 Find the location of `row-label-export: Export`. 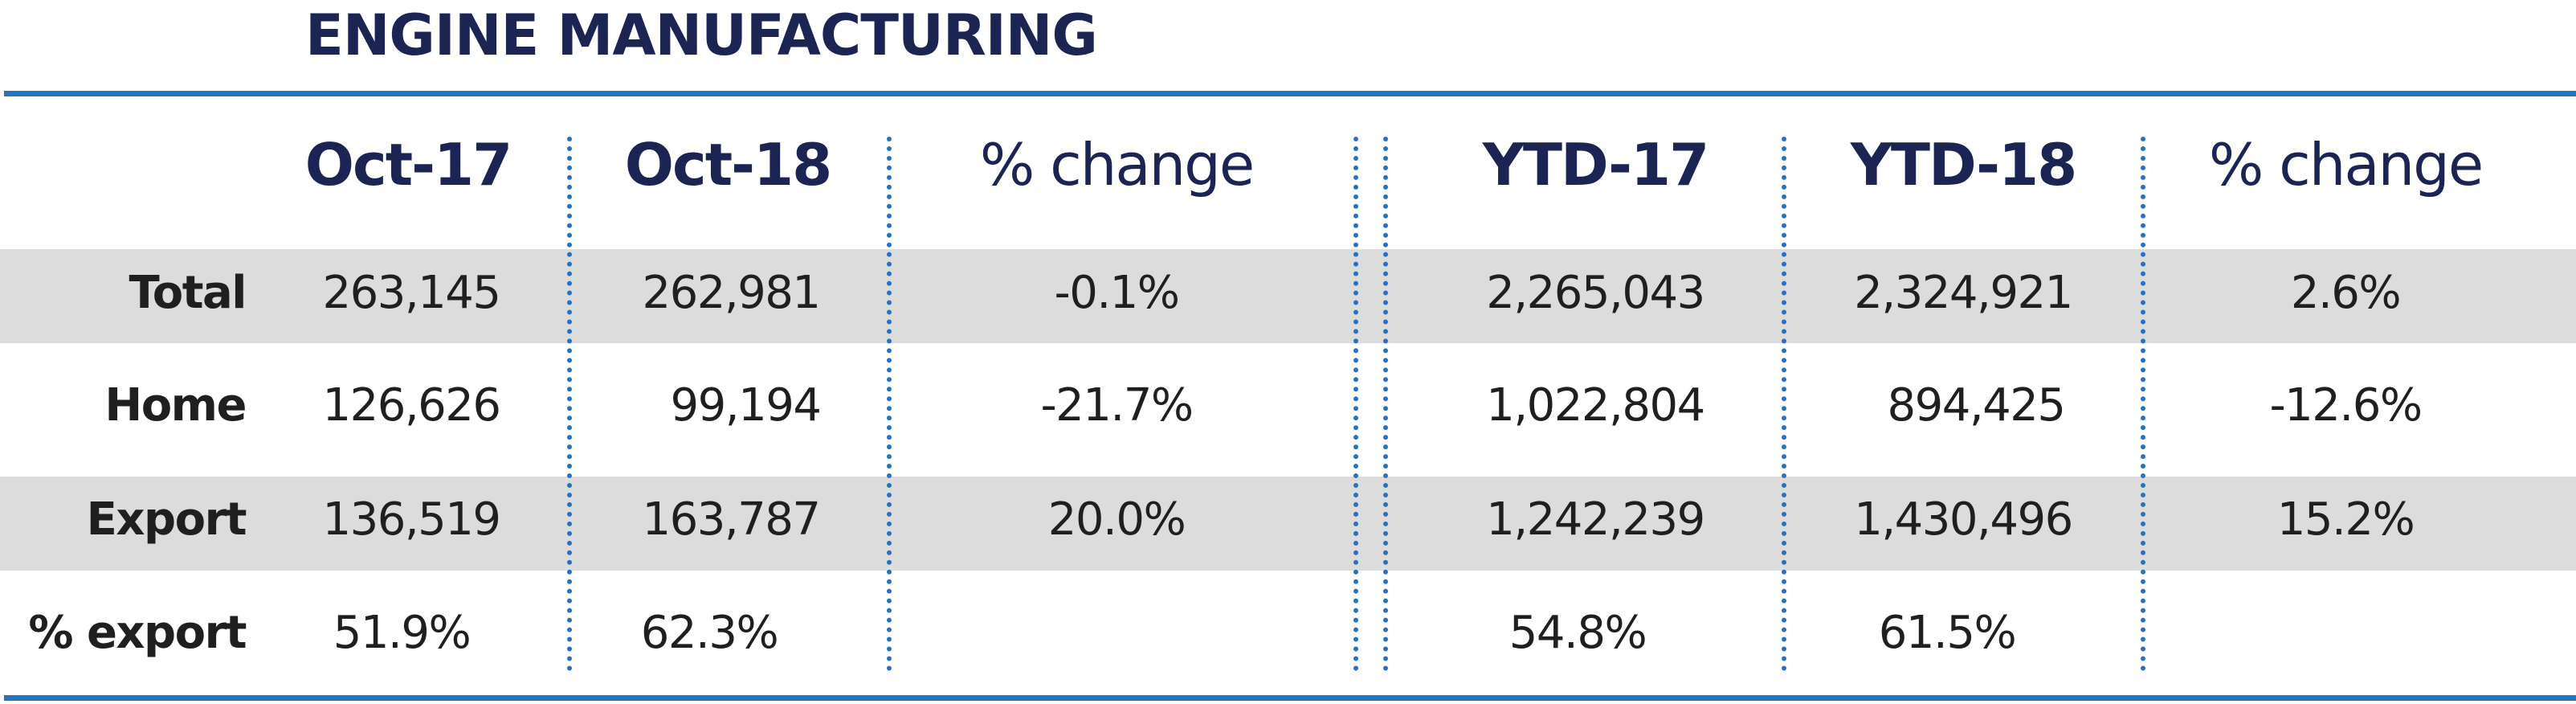

row-label-export: Export is located at coordinates (166, 519).